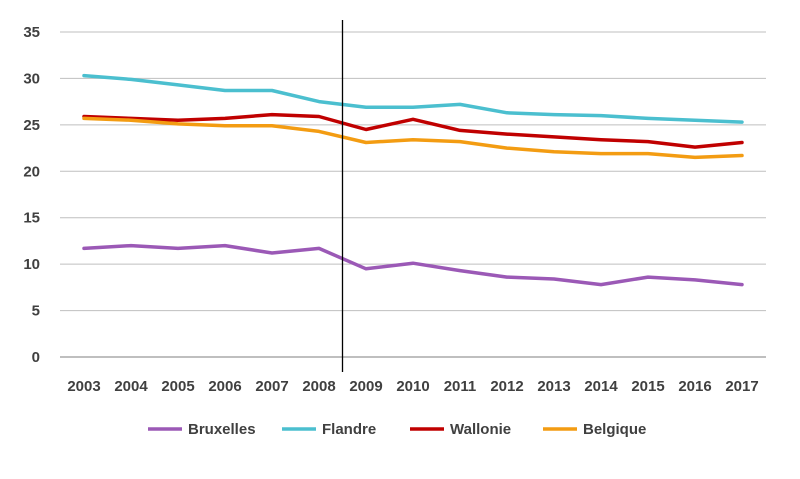 The width and height of the screenshot is (800, 479). I want to click on x-tick-label: 2010, so click(412, 386).